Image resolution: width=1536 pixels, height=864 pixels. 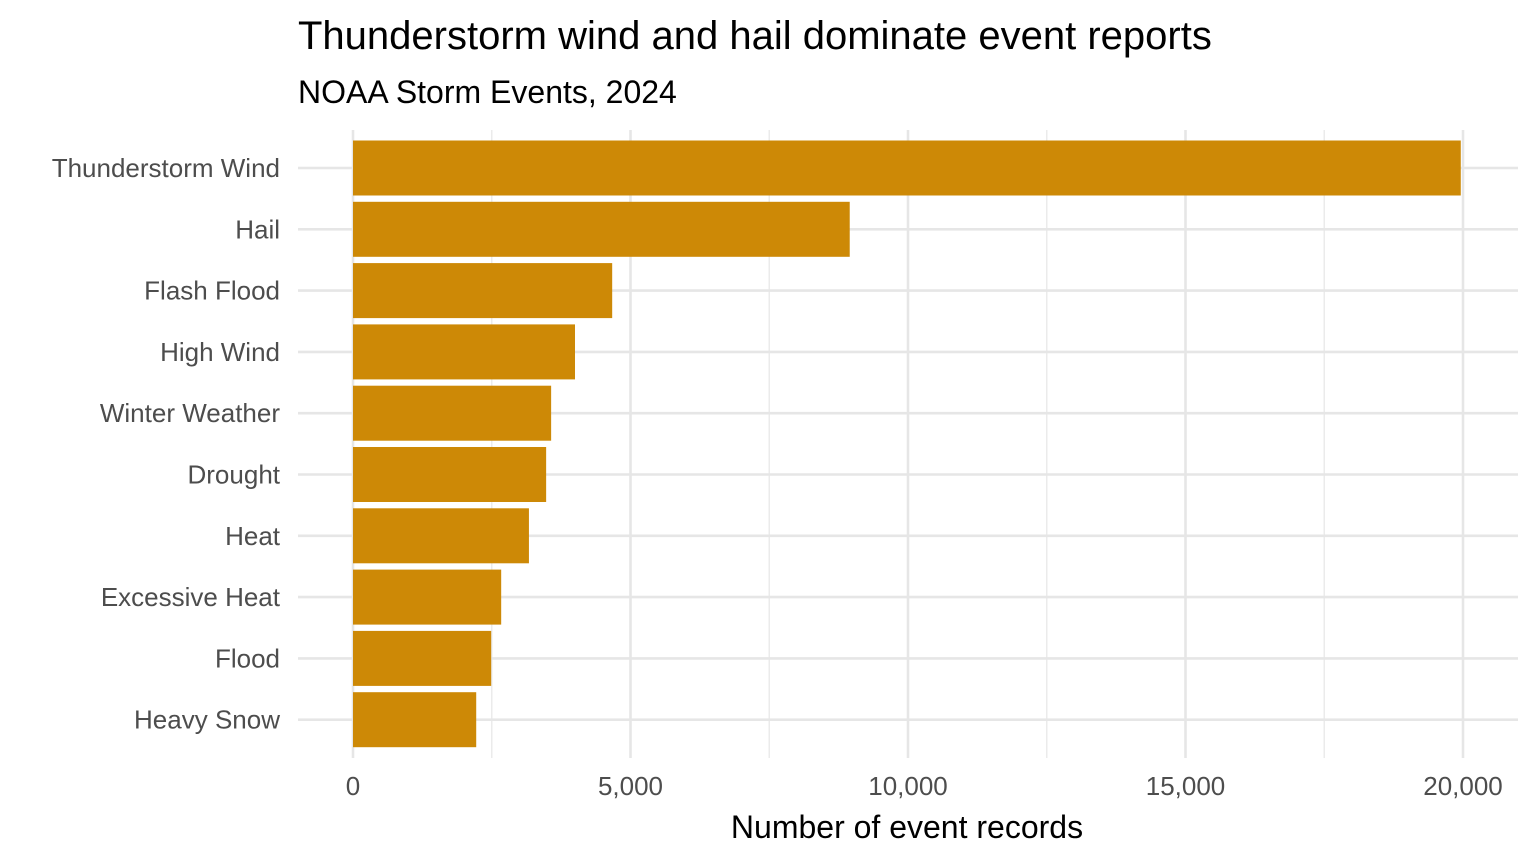 What do you see at coordinates (1186, 786) in the screenshot?
I see `x-tick-label: 15,000` at bounding box center [1186, 786].